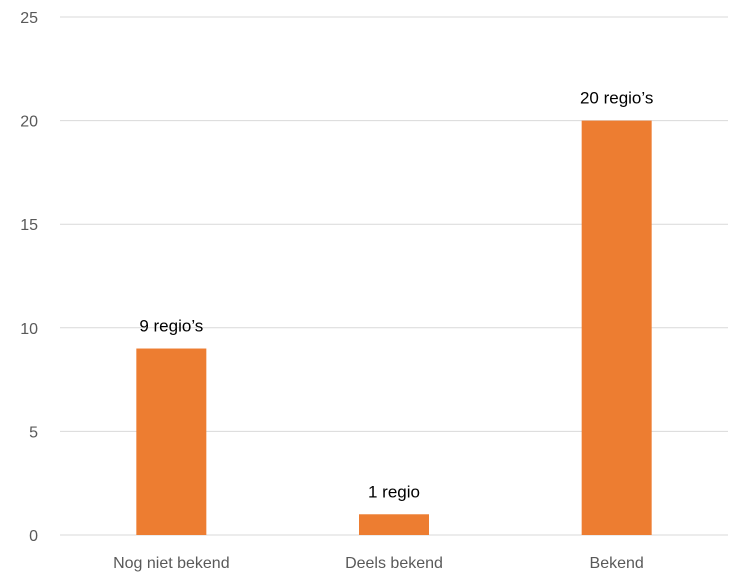  Describe the element at coordinates (394, 524) in the screenshot. I see `bar-deels-bekend` at that location.